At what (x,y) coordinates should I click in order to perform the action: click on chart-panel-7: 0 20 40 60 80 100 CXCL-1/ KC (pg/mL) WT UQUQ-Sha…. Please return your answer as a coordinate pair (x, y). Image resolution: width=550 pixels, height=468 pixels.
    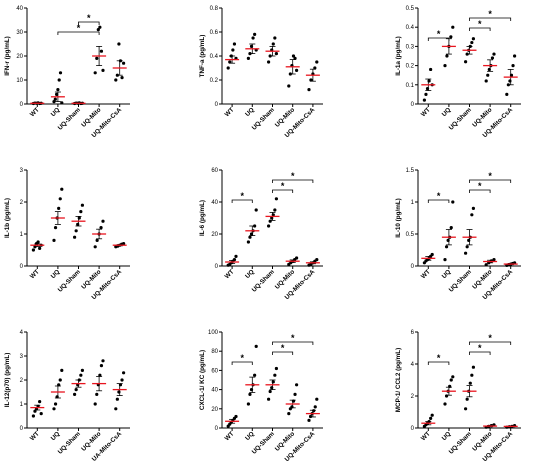
    Looking at the image, I should click on (261, 396).